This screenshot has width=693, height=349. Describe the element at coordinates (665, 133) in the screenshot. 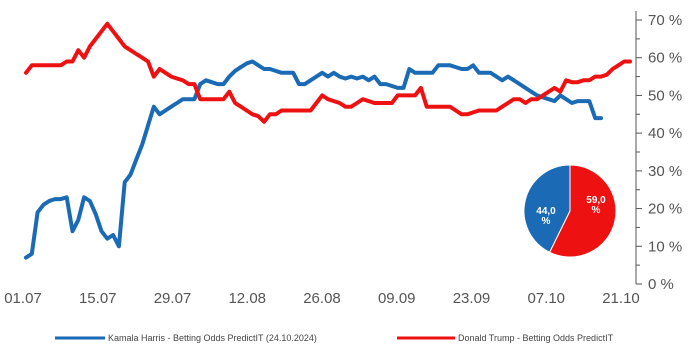

I see `y-tick-label: 40 %` at that location.